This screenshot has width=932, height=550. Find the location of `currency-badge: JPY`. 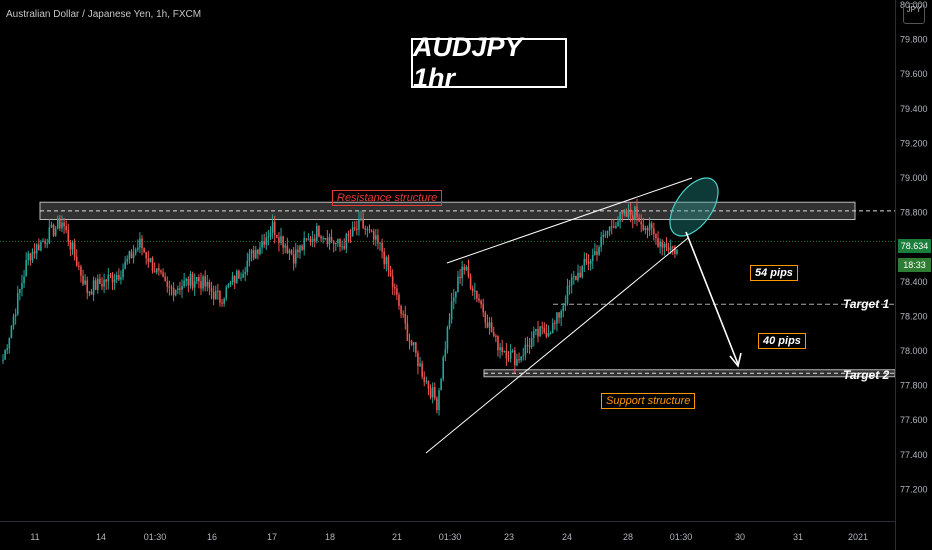

currency-badge: JPY is located at coordinates (914, 13).